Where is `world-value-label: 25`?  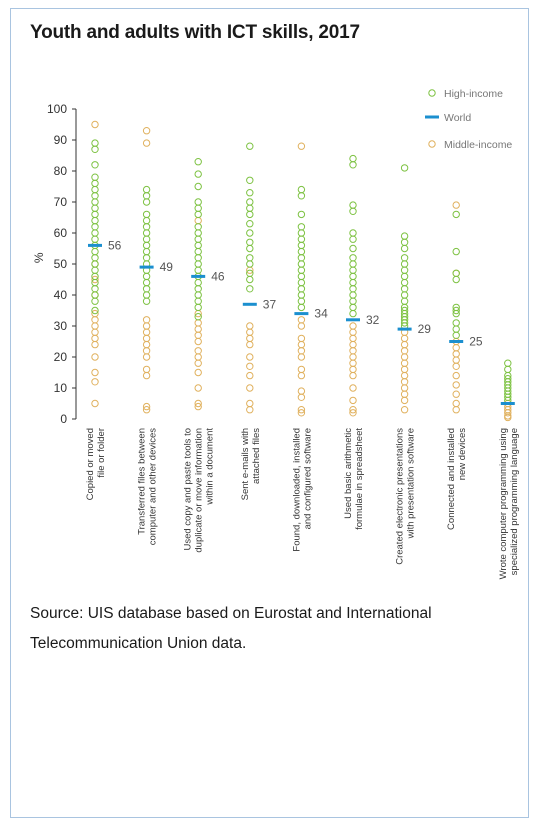 world-value-label: 25 is located at coordinates (476, 342).